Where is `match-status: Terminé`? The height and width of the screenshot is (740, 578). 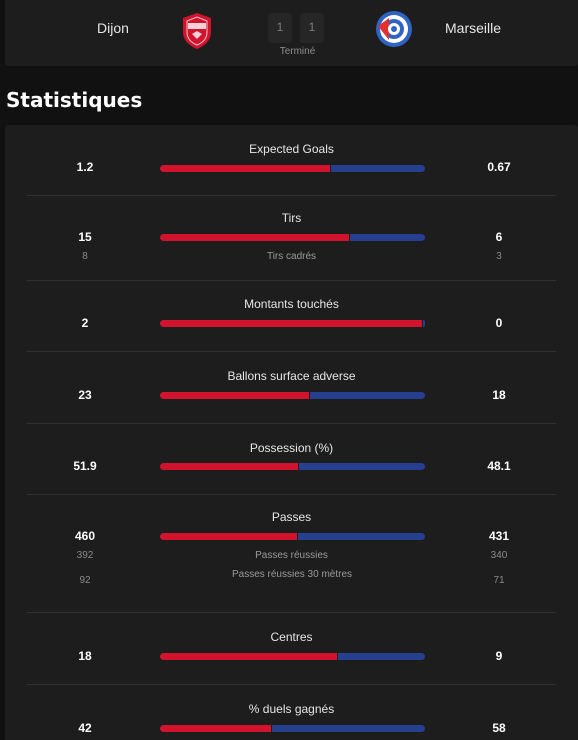
match-status: Terminé is located at coordinates (297, 51).